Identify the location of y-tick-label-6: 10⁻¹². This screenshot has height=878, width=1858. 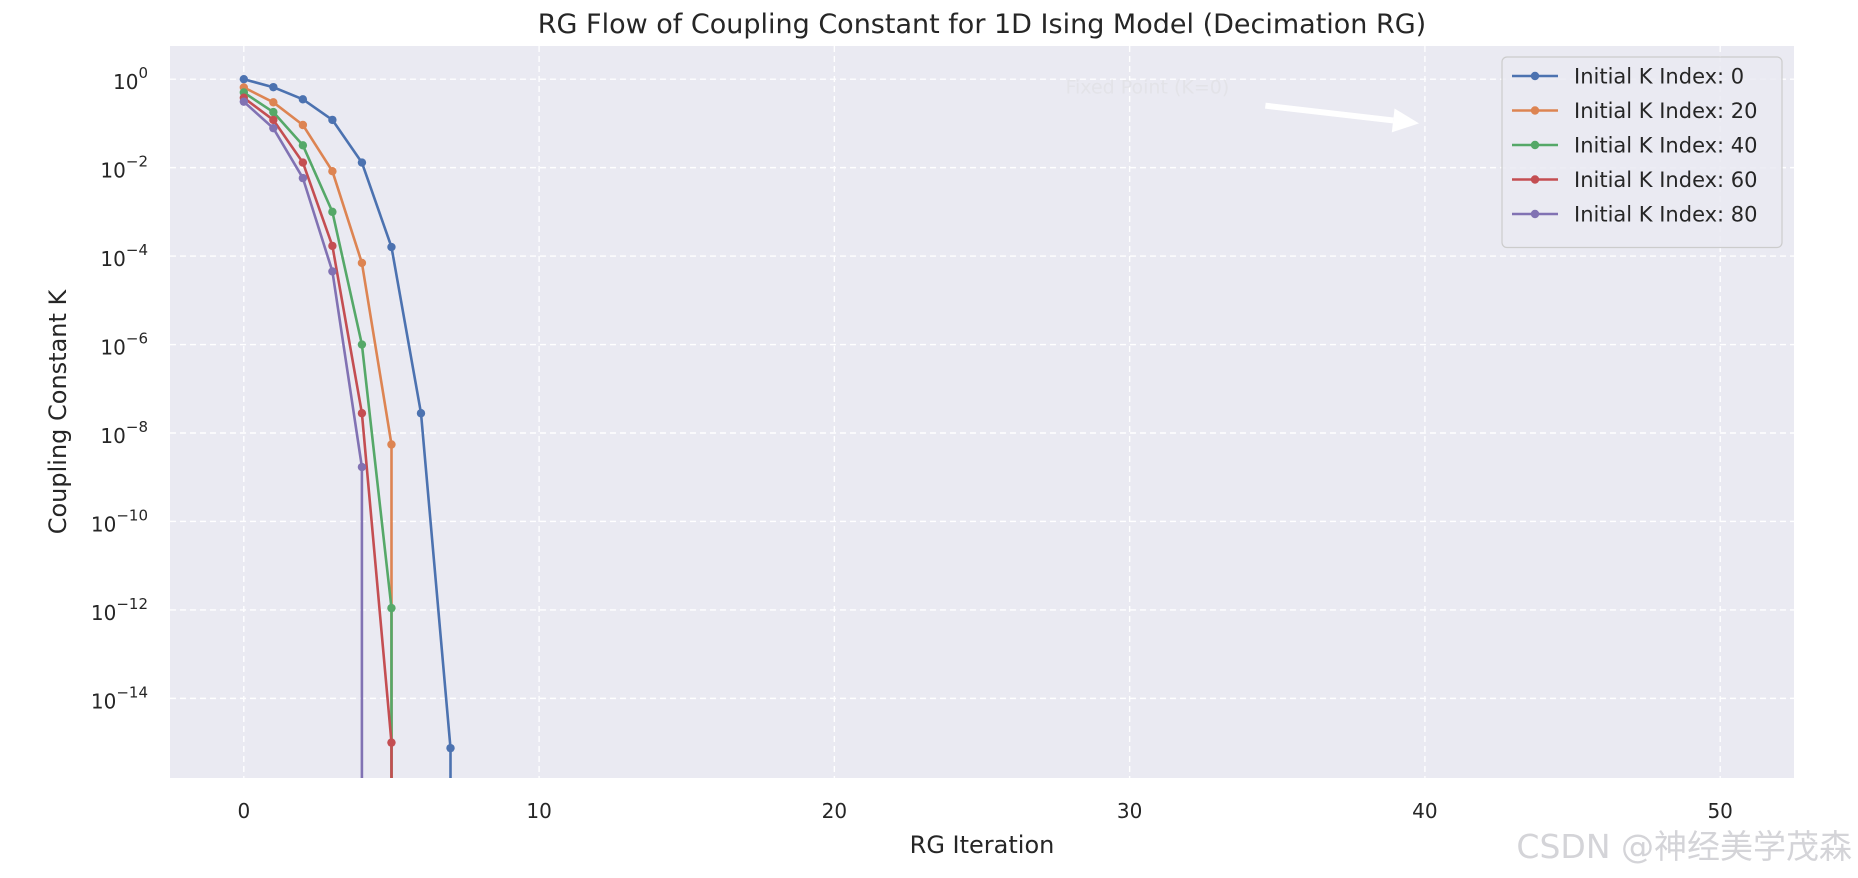
(119, 610).